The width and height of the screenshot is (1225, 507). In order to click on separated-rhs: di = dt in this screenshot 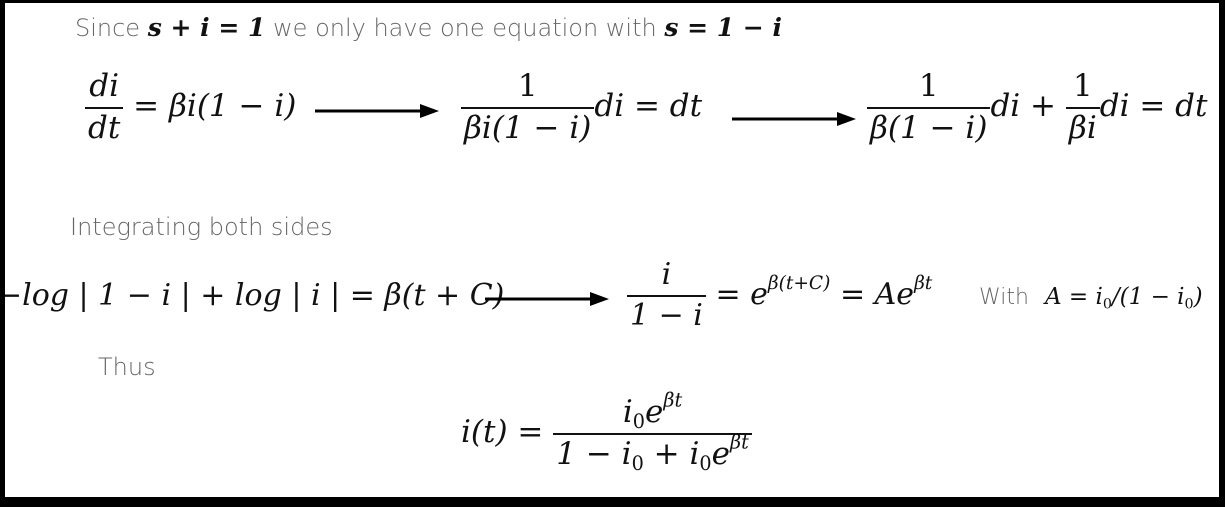, I will do `click(648, 106)`.